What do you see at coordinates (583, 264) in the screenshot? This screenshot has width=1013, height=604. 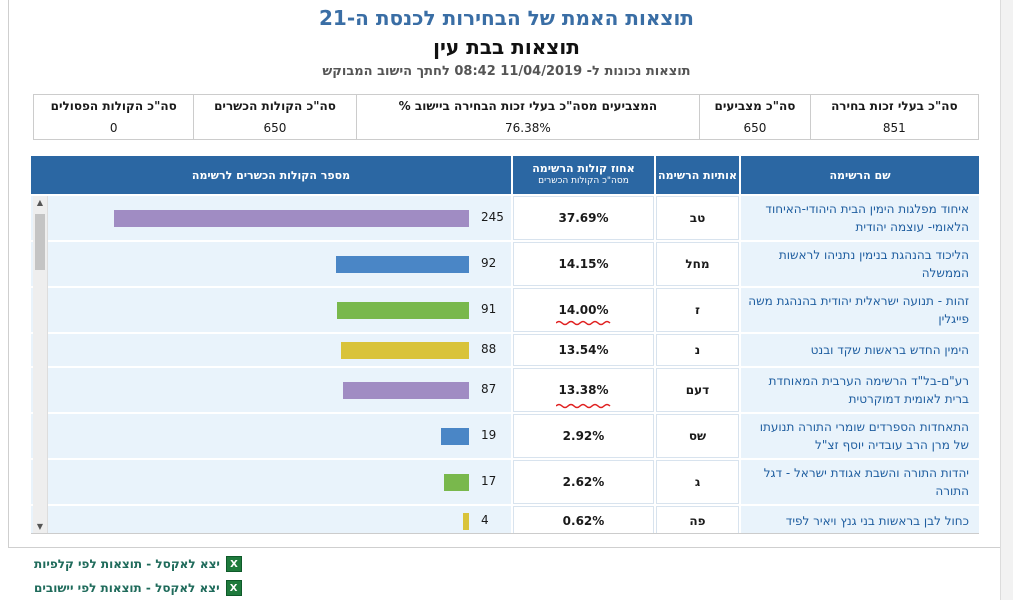 I see `list-percent: 14.15%` at bounding box center [583, 264].